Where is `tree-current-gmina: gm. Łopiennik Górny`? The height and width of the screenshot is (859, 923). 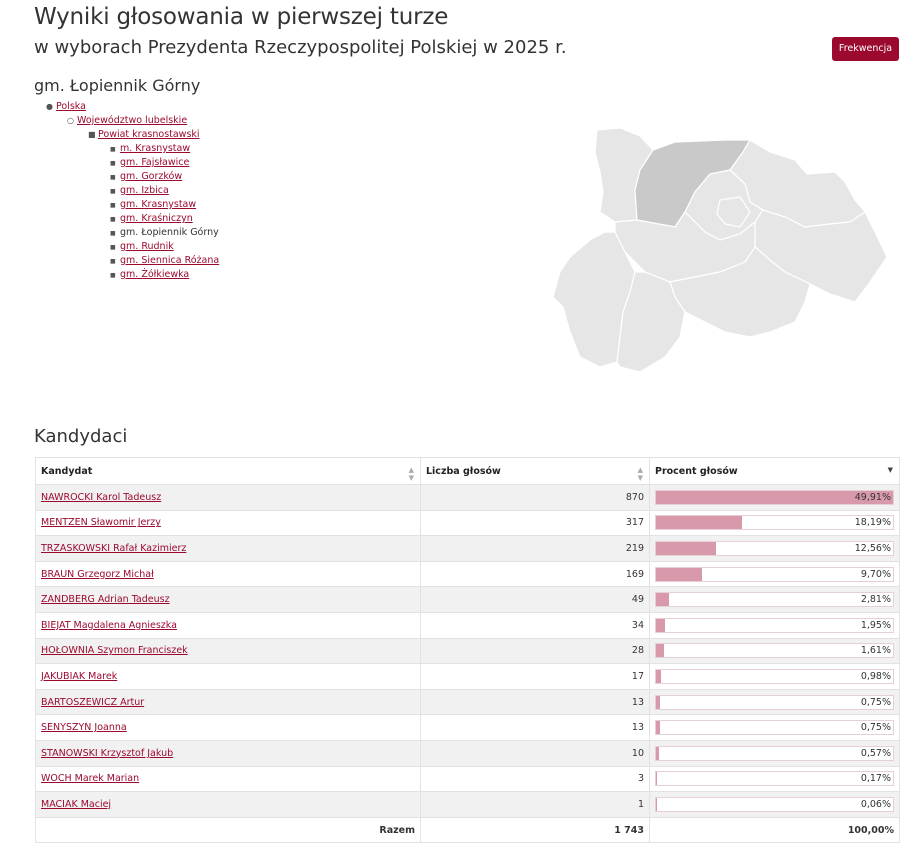
tree-current-gmina: gm. Łopiennik Górny is located at coordinates (169, 232).